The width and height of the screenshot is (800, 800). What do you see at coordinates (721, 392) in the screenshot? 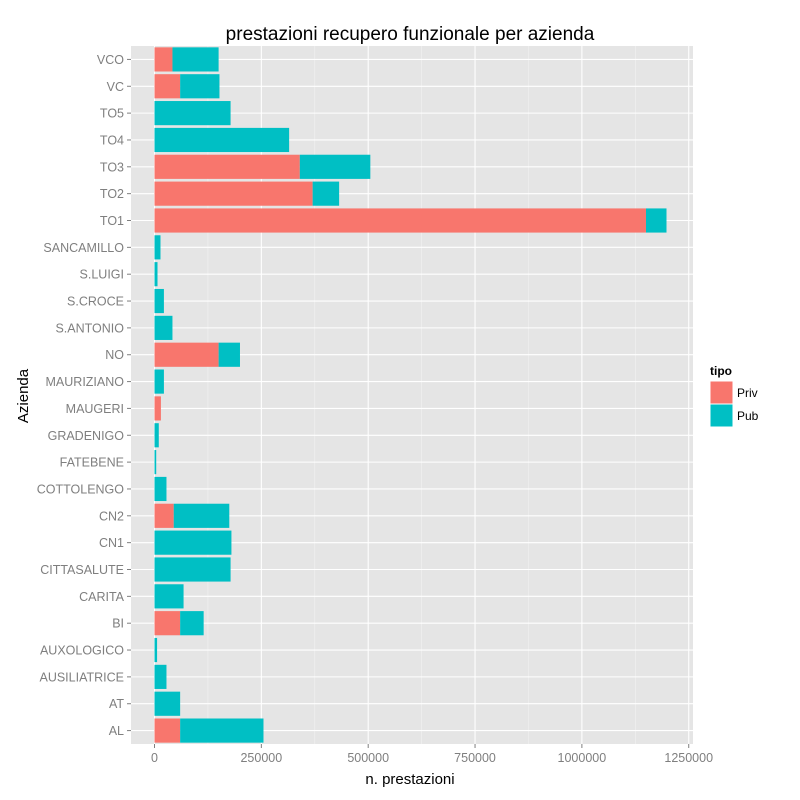
I see `legend-key-priv` at bounding box center [721, 392].